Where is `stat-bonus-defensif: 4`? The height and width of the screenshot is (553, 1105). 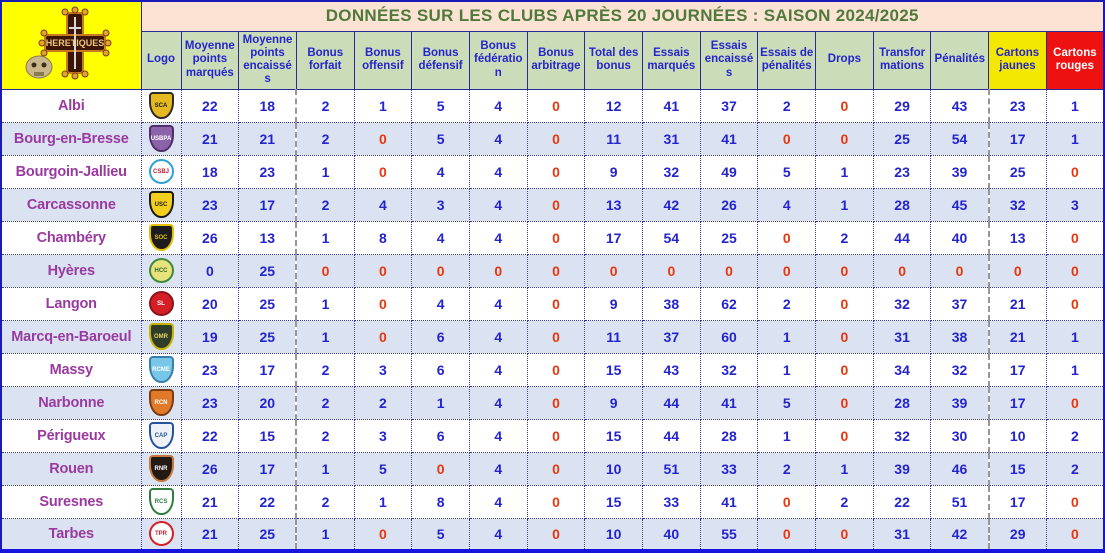 stat-bonus-defensif: 4 is located at coordinates (440, 171).